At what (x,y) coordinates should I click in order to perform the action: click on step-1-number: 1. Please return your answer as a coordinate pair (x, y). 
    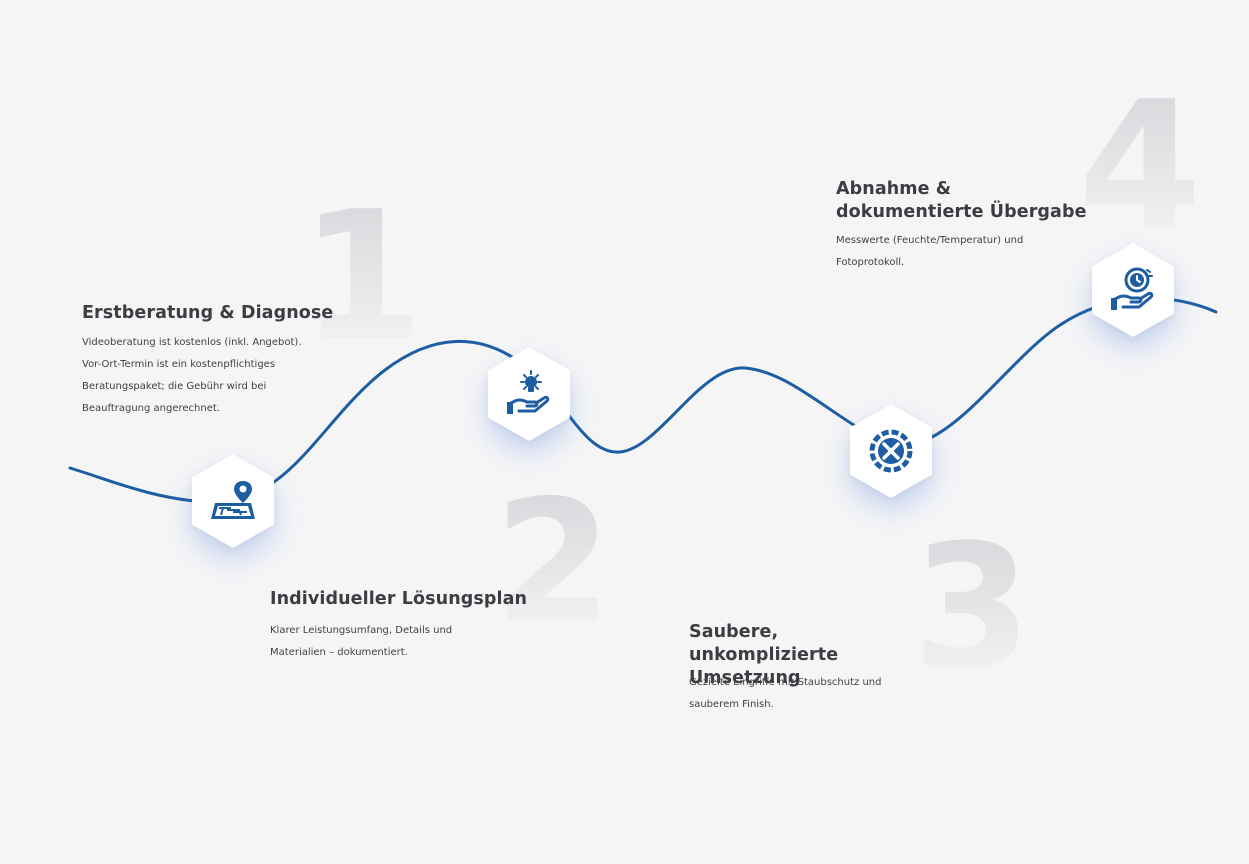
    Looking at the image, I should click on (362, 276).